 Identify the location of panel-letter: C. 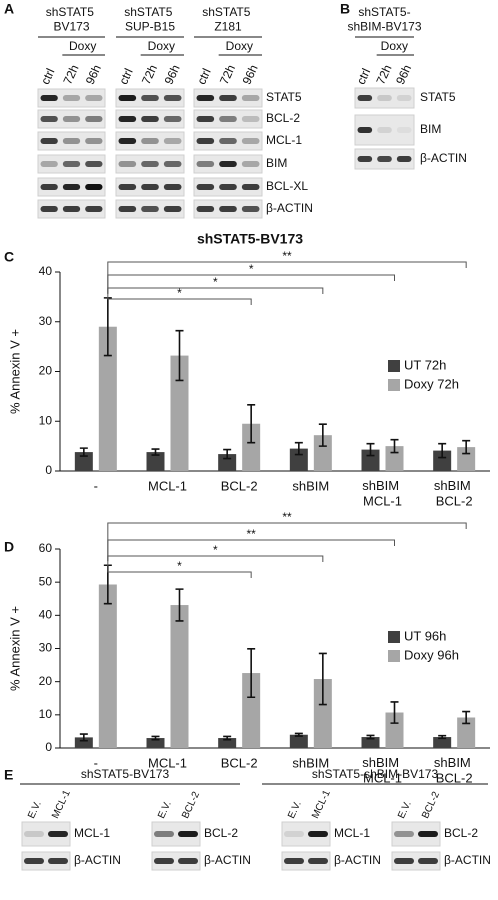
(9, 257).